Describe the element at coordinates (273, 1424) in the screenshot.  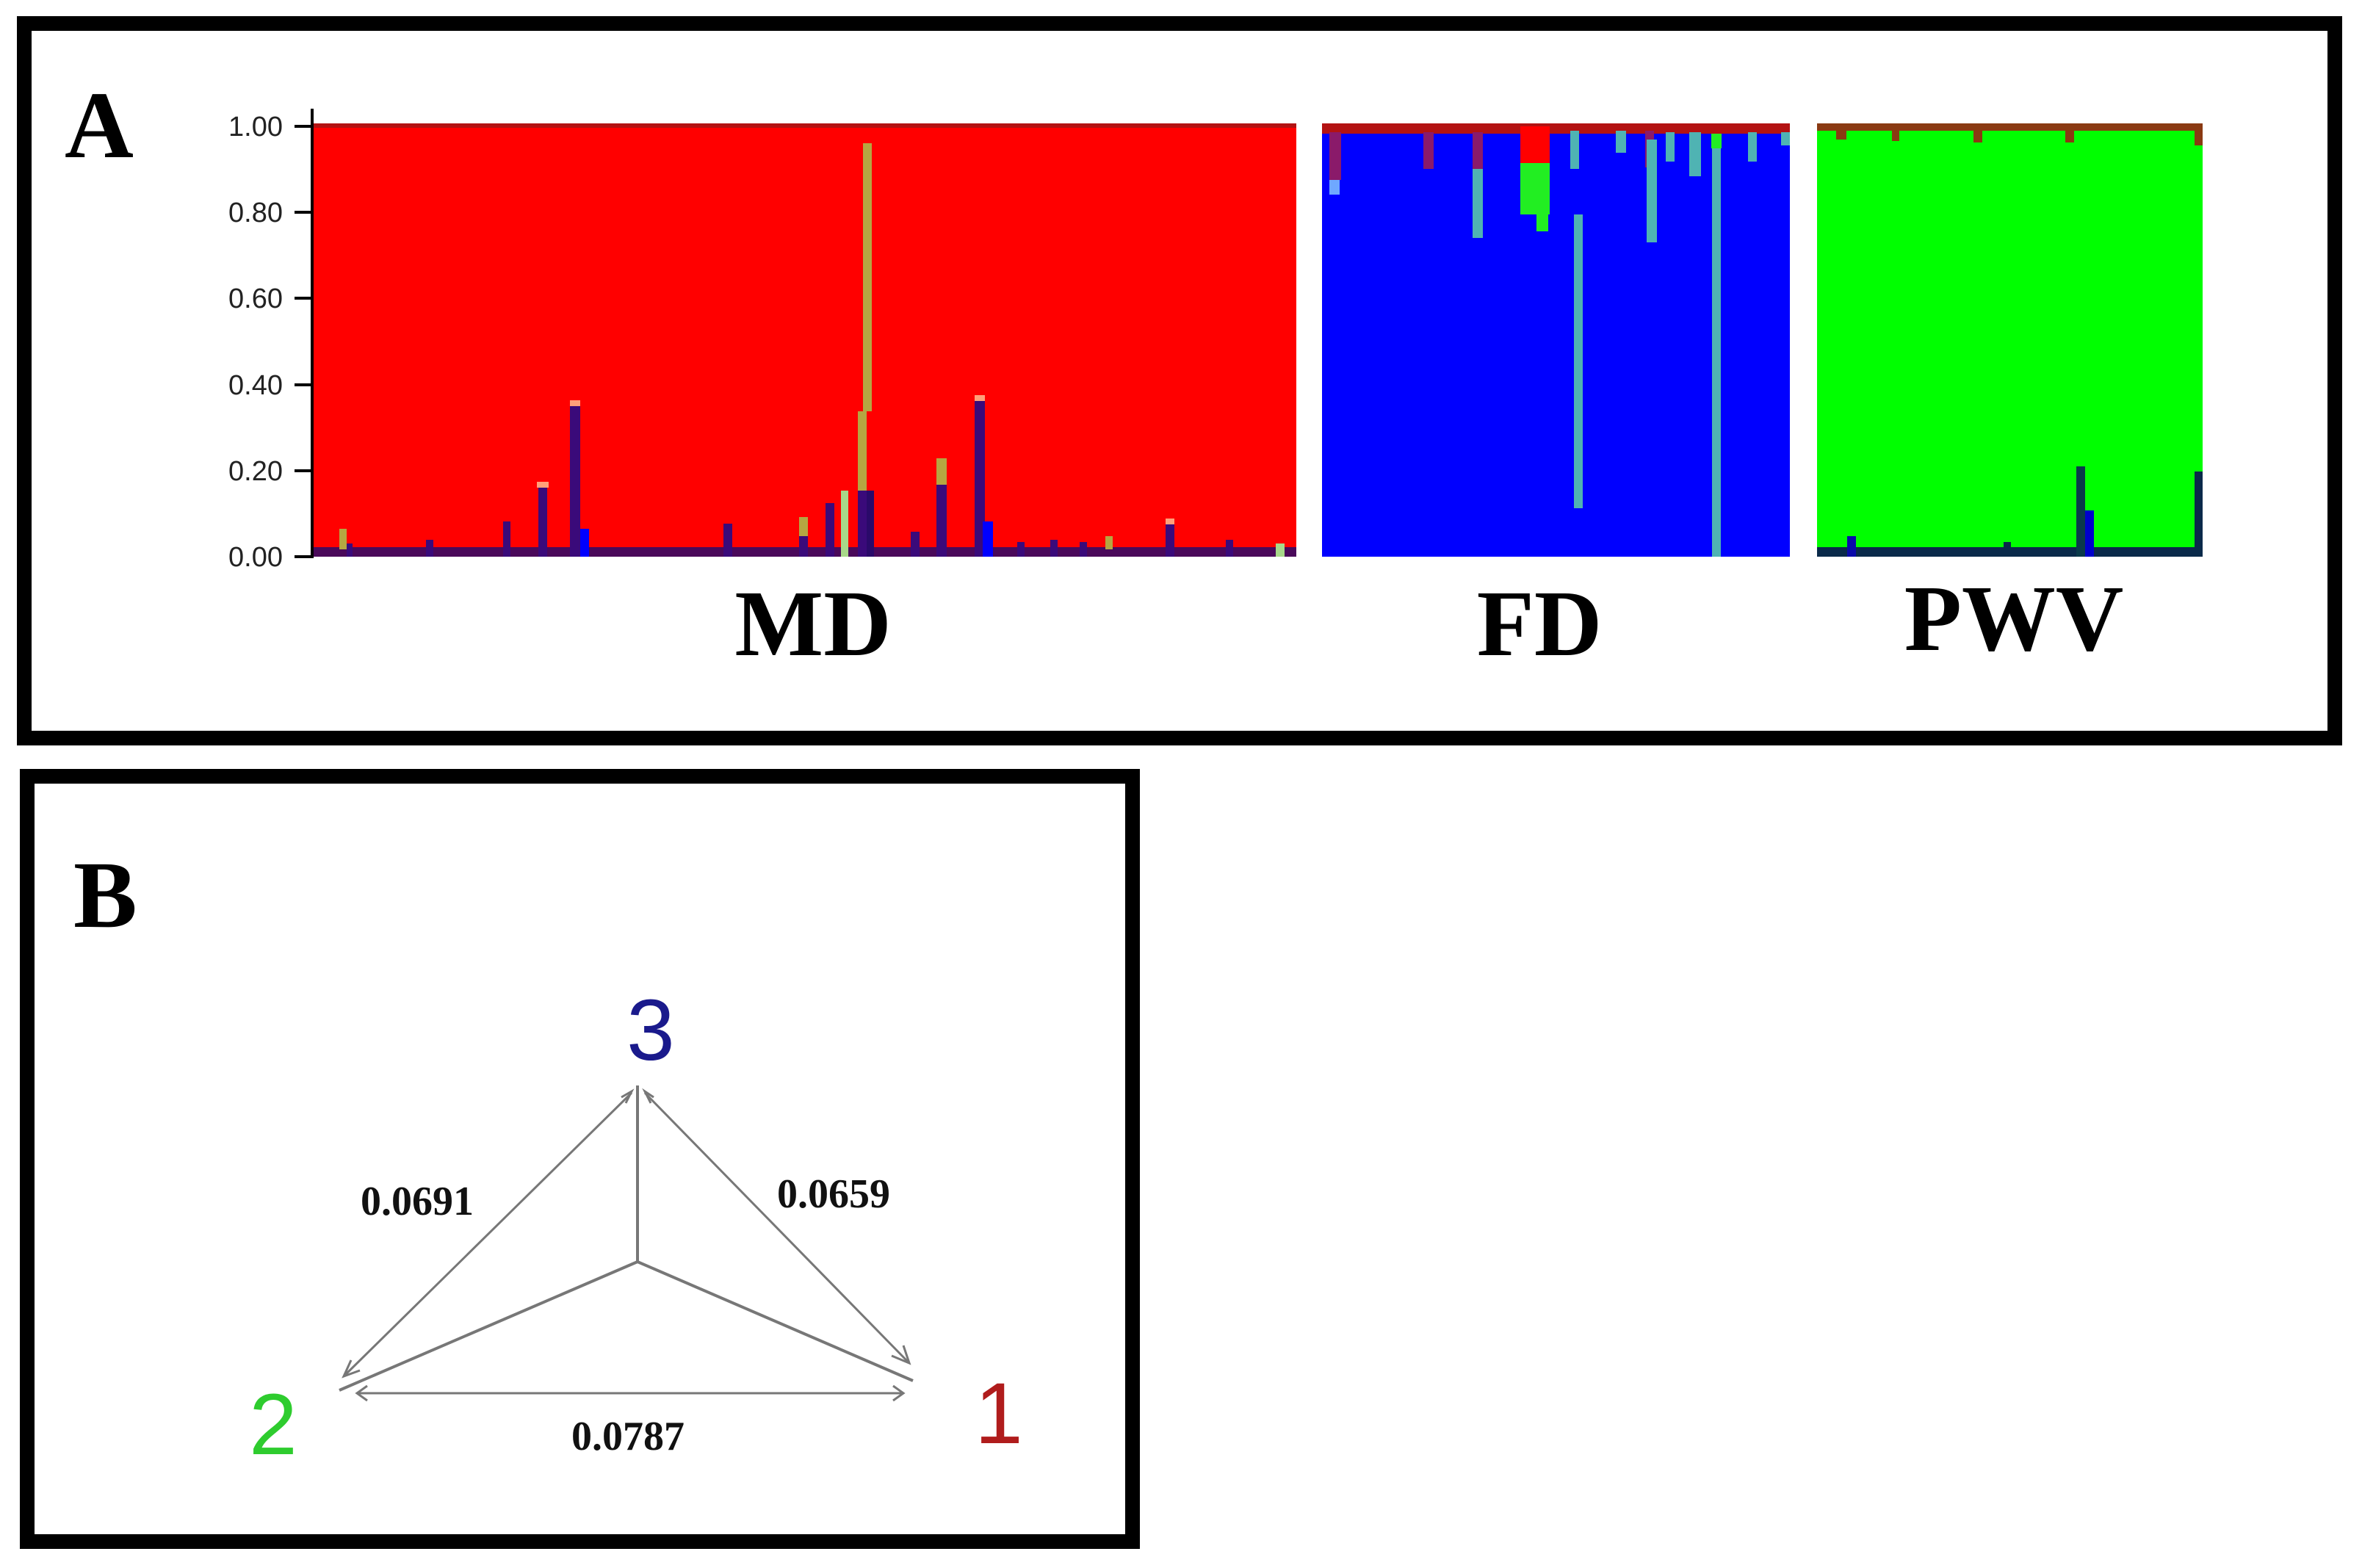
I see `node-label-2: 2` at that location.